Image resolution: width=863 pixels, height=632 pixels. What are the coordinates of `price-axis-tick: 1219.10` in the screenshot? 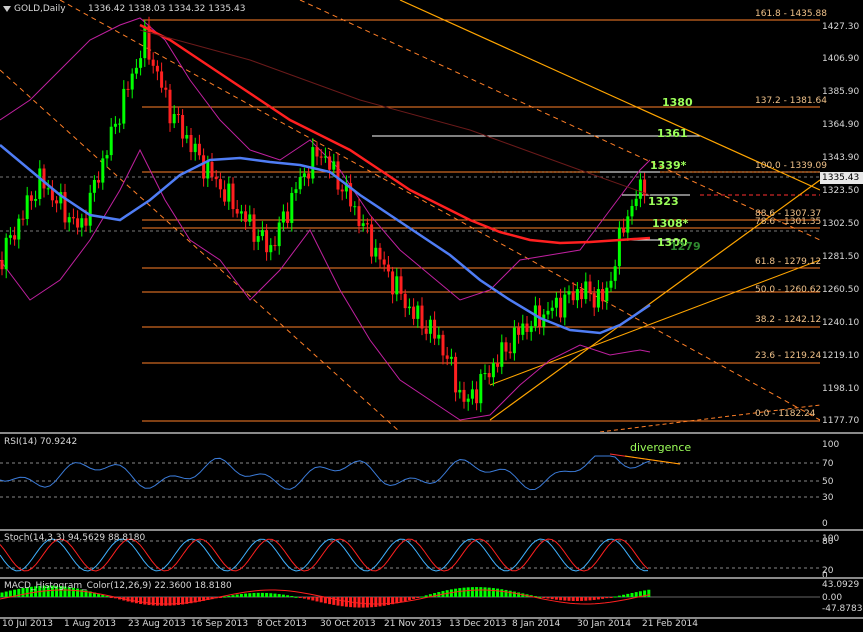 It's located at (841, 356).